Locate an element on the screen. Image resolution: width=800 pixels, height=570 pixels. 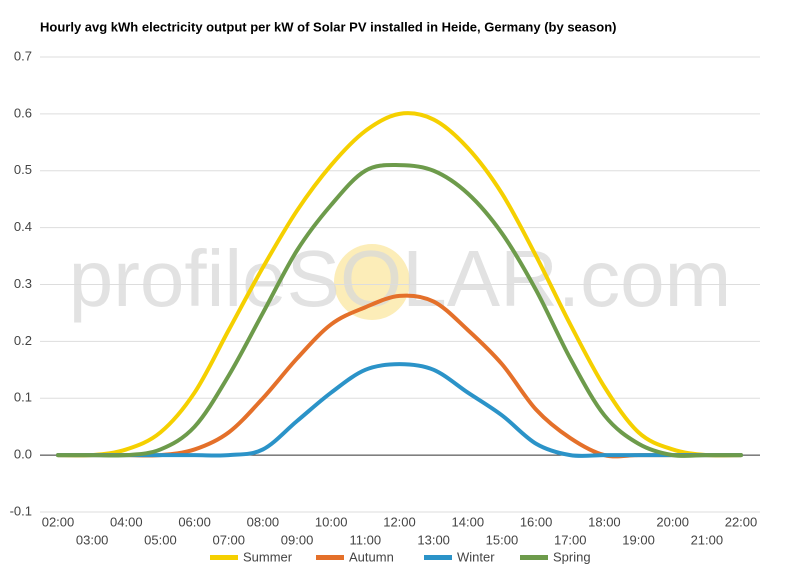
x-tick-label: 21:00 is located at coordinates (707, 539).